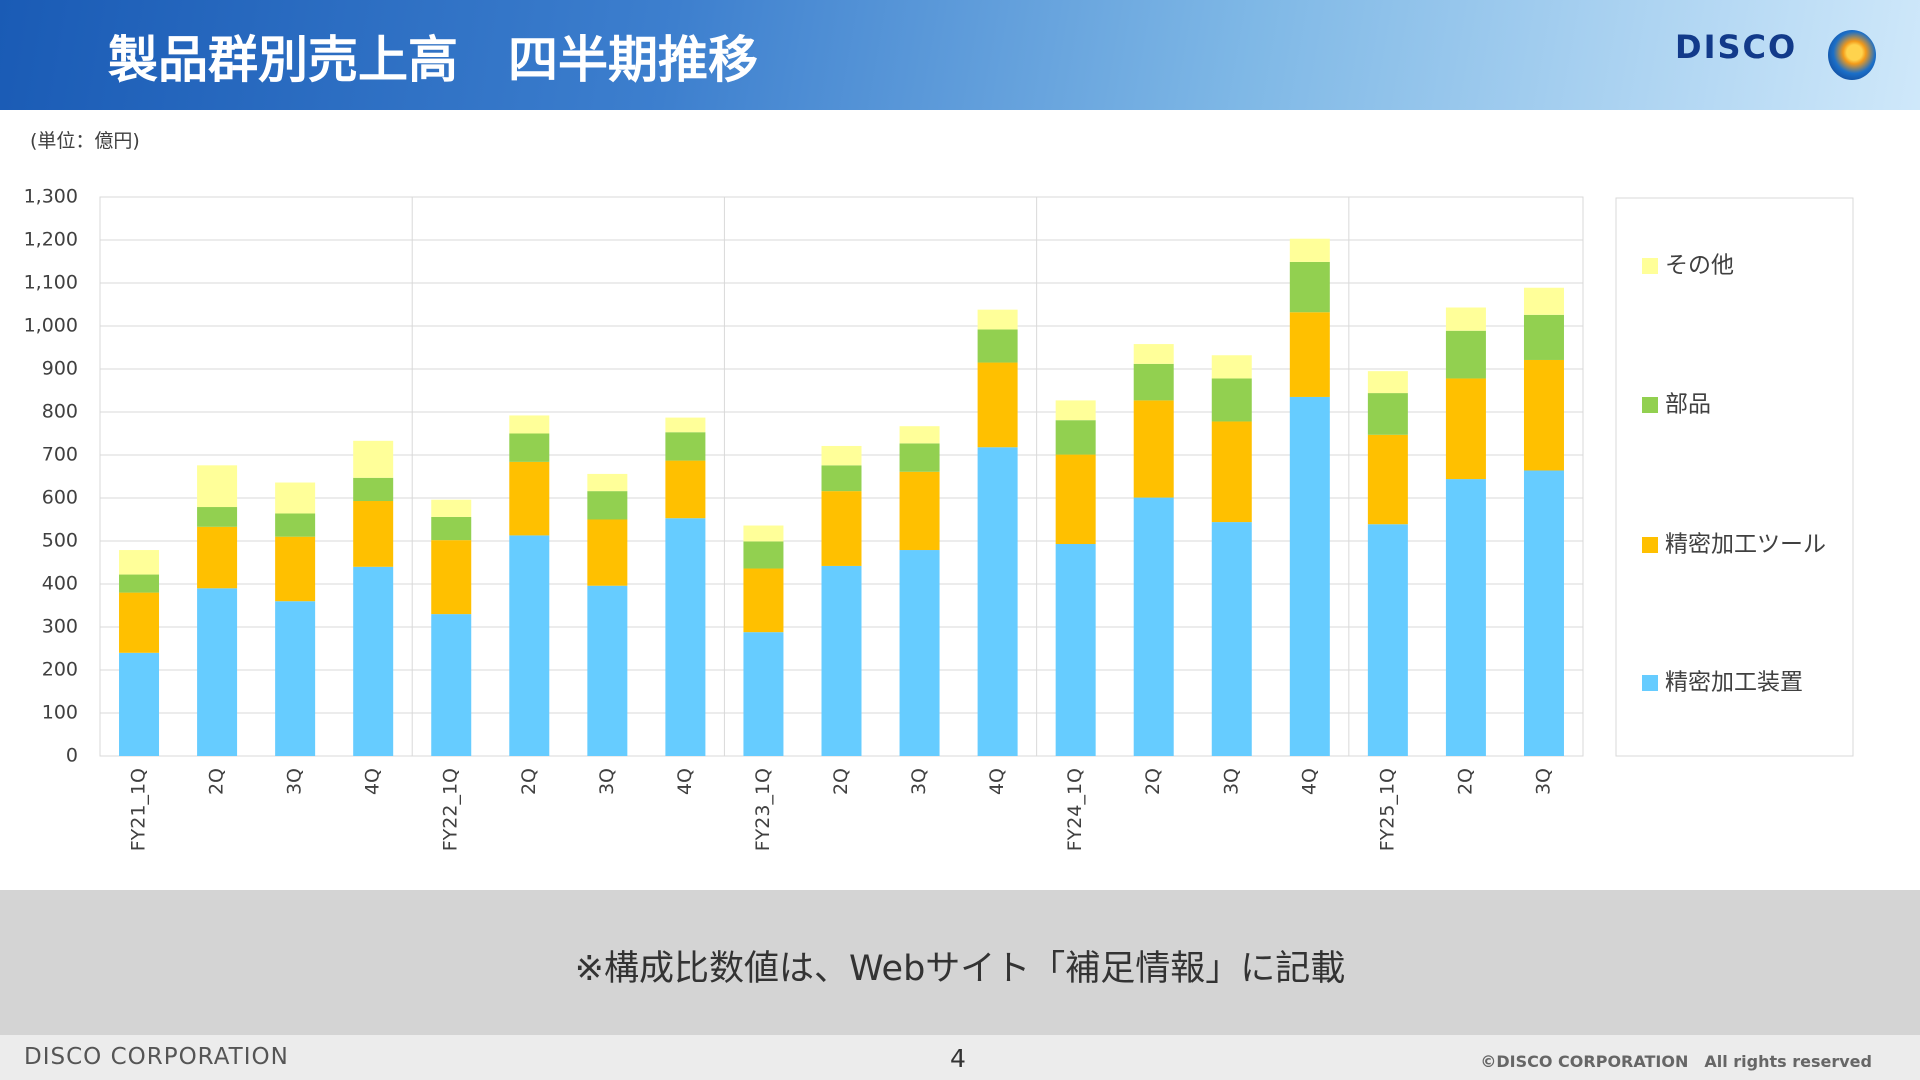 The width and height of the screenshot is (1920, 1080). Describe the element at coordinates (1075, 809) in the screenshot. I see `x-tick-label: FY24_1Q` at that location.